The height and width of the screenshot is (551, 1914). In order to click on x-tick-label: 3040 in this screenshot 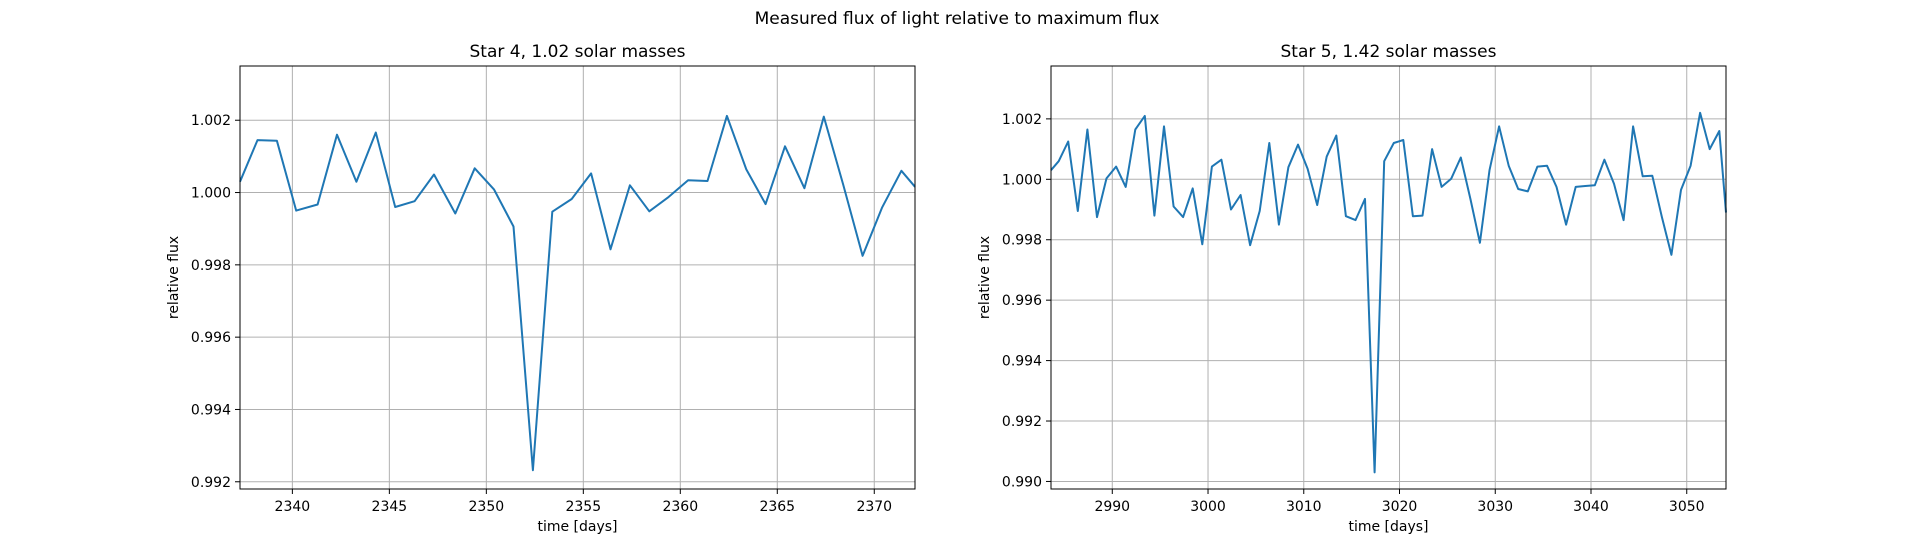, I will do `click(1591, 507)`.